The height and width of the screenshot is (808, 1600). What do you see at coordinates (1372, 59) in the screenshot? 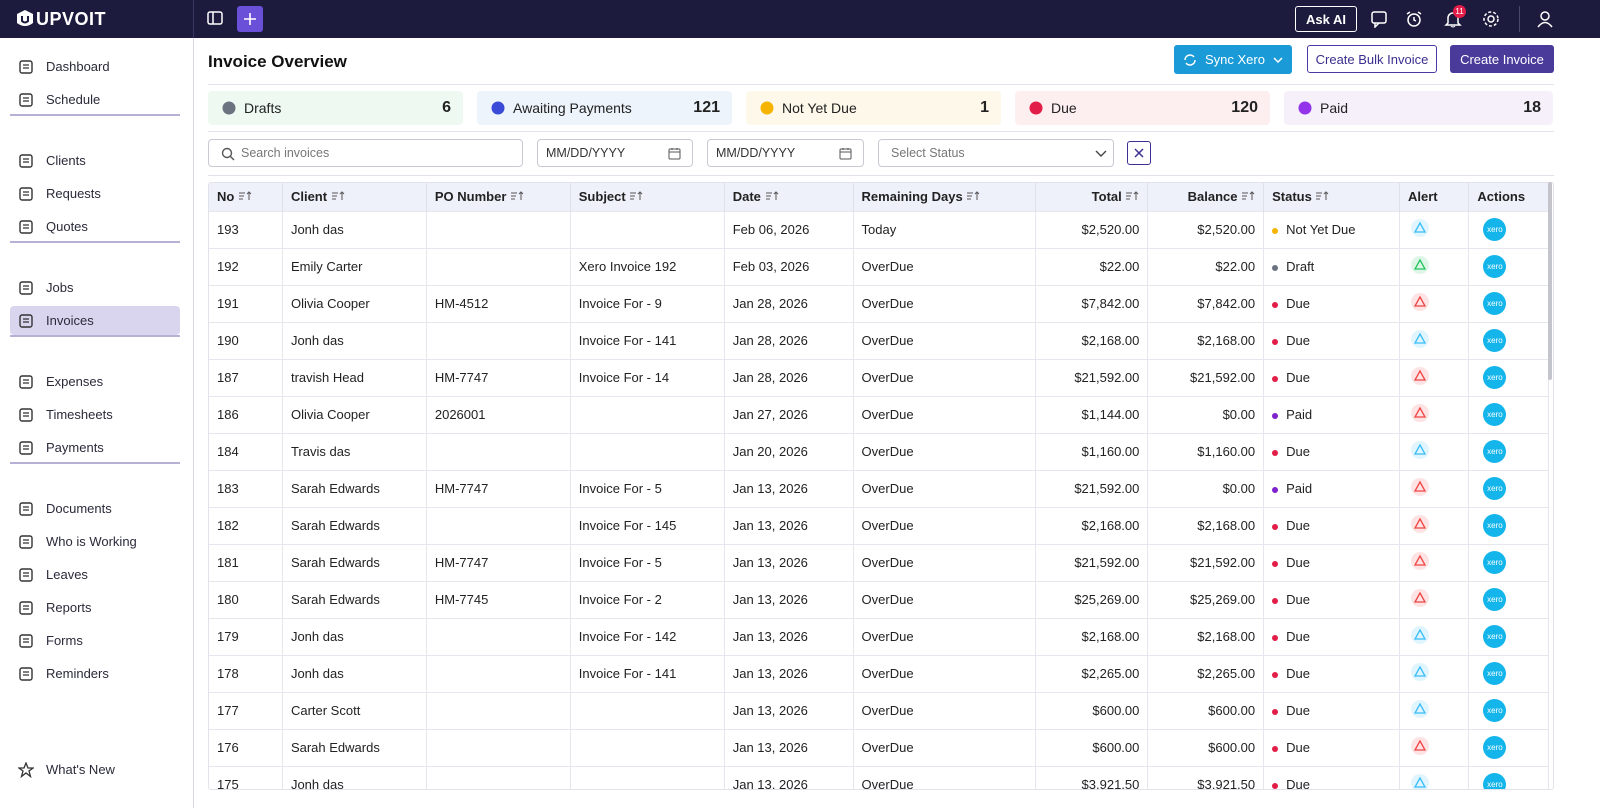
I see `create-bulk-invoice-button: Create Bulk Invoice` at bounding box center [1372, 59].